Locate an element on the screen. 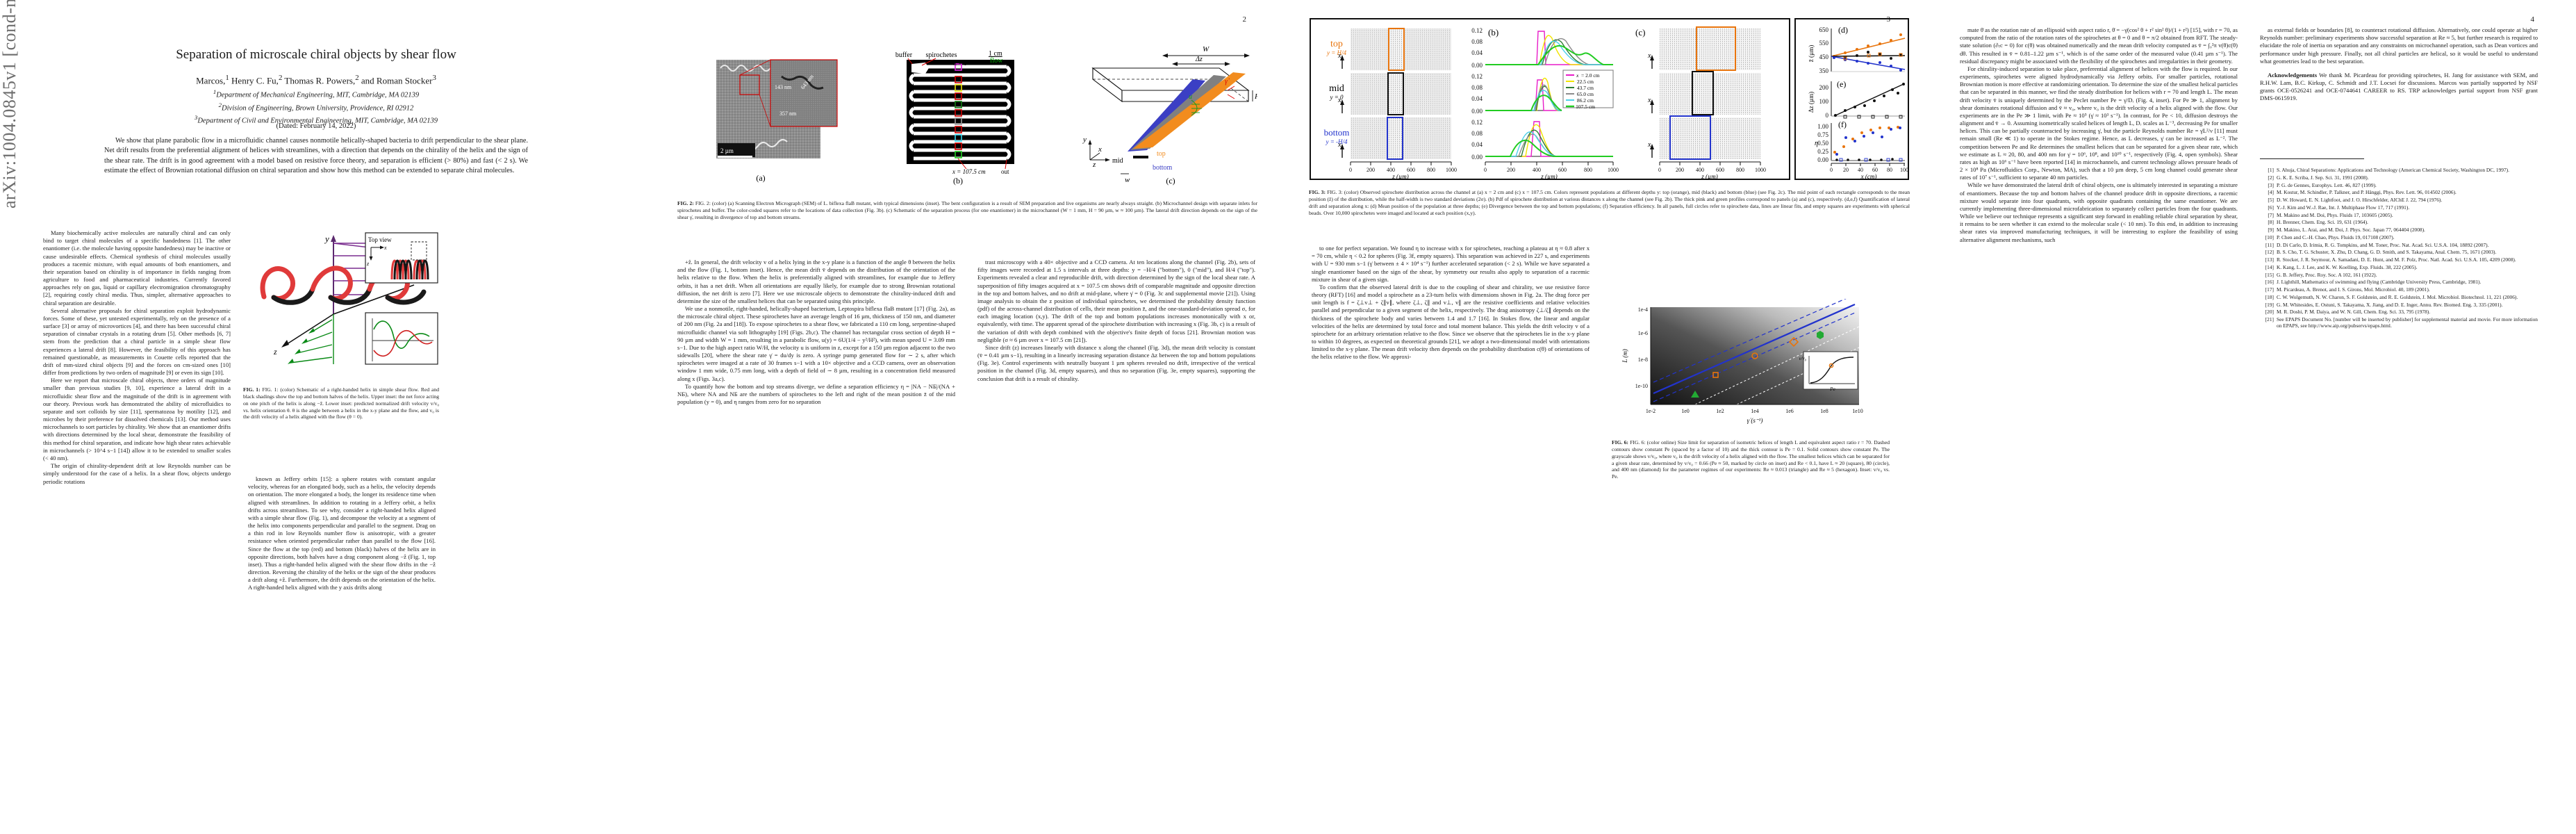 The width and height of the screenshot is (2576, 834). svg-text: 86.2 cm is located at coordinates (1586, 100).